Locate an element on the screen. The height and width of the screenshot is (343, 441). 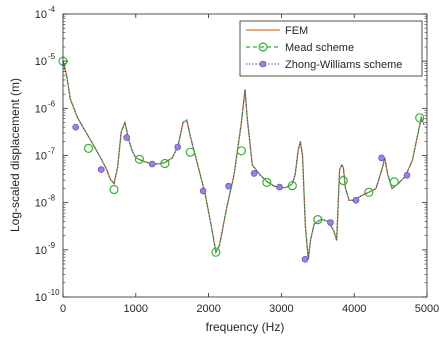
x-tick-label: 4000 is located at coordinates (354, 309).